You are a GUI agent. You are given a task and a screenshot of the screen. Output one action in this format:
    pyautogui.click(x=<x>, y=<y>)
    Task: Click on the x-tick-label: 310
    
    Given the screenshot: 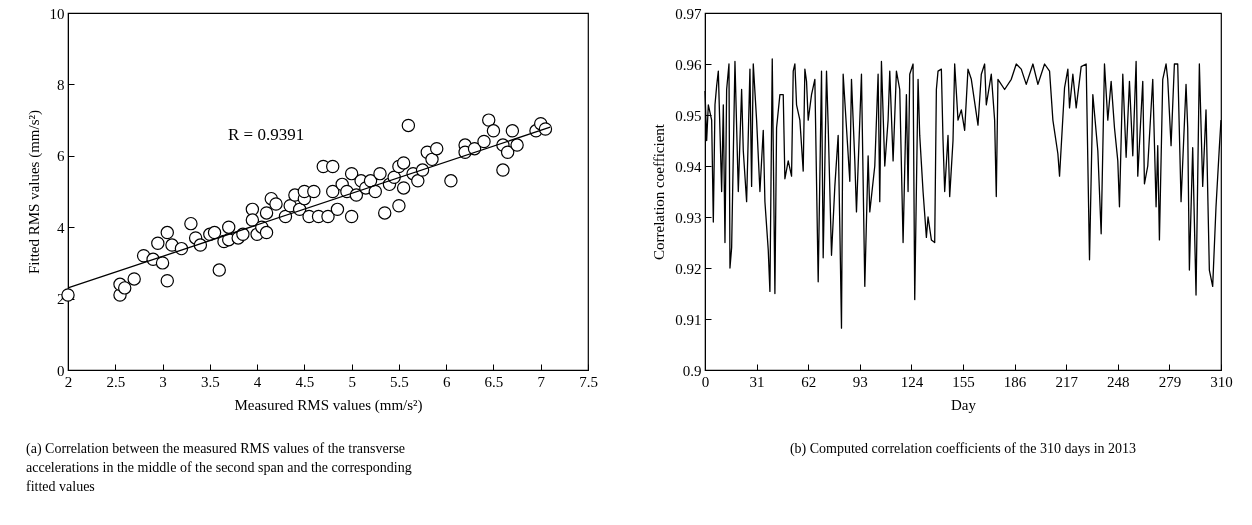 What is the action you would take?
    pyautogui.click(x=1221, y=381)
    